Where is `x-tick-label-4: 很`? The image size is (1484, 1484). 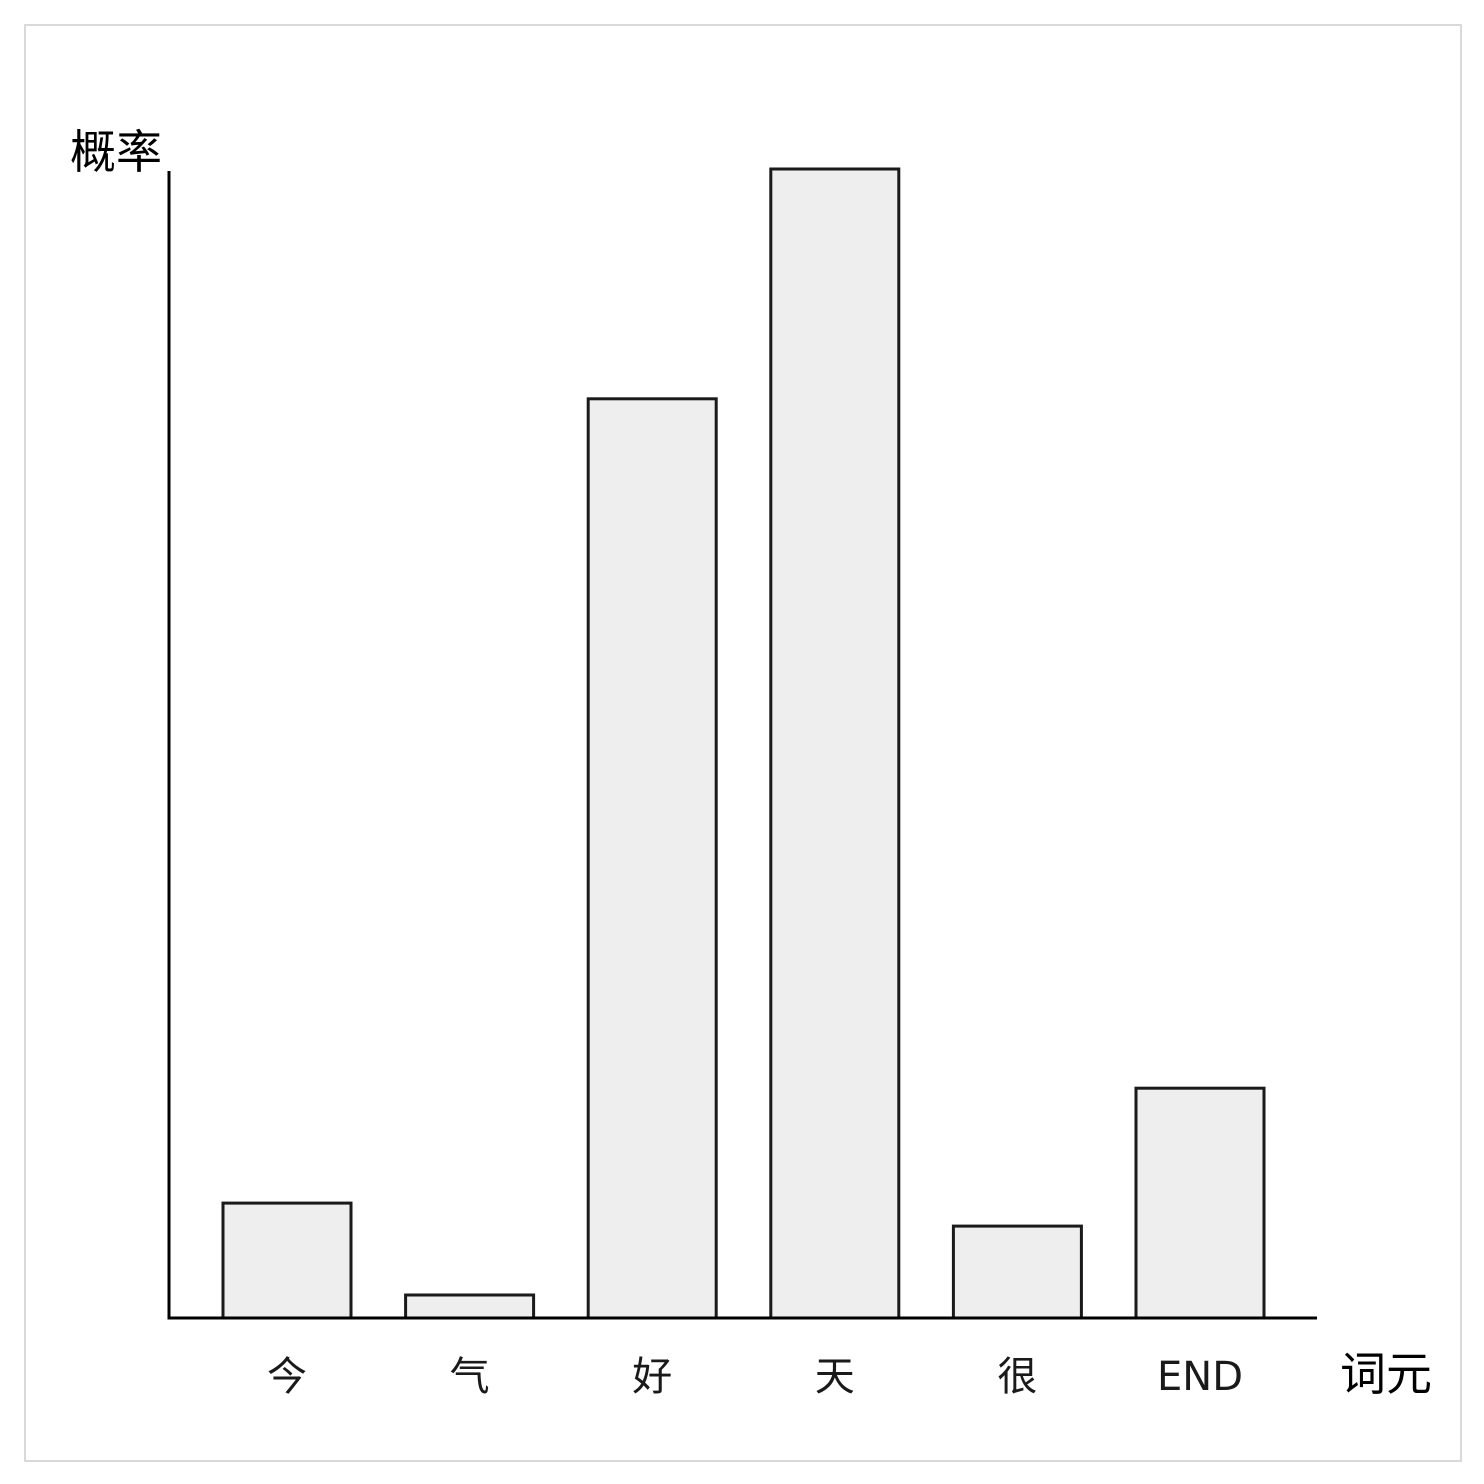
x-tick-label-4: 很 is located at coordinates (1017, 1377).